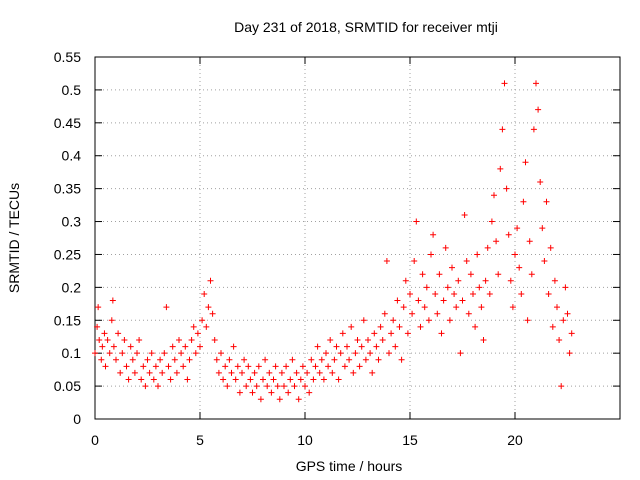  Describe the element at coordinates (95, 440) in the screenshot. I see `x-tick-label: 0` at that location.